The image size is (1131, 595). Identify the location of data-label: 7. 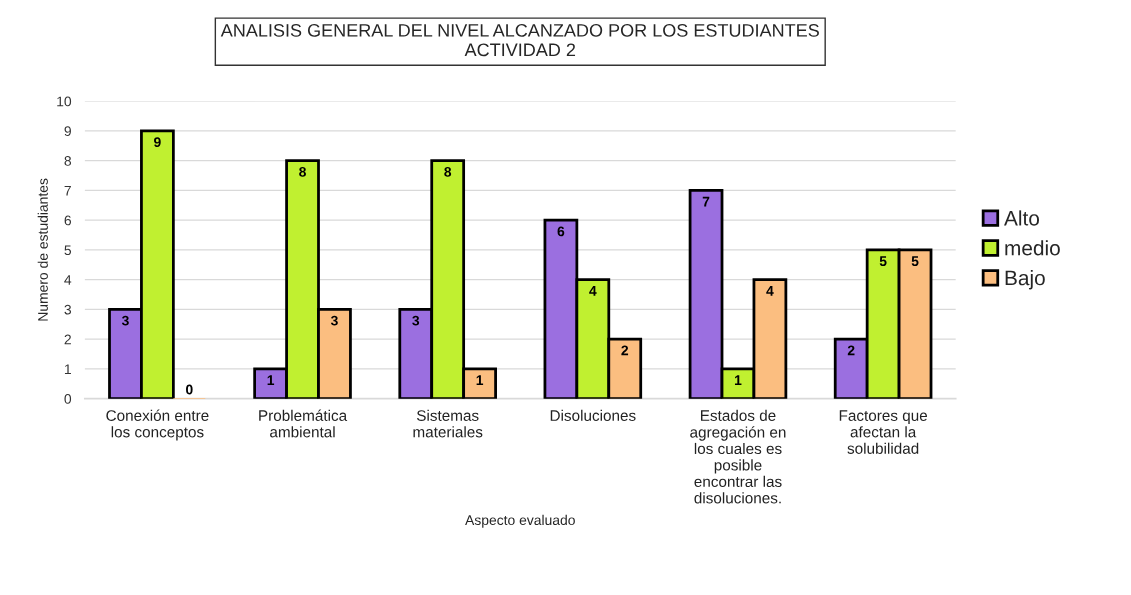
(706, 201).